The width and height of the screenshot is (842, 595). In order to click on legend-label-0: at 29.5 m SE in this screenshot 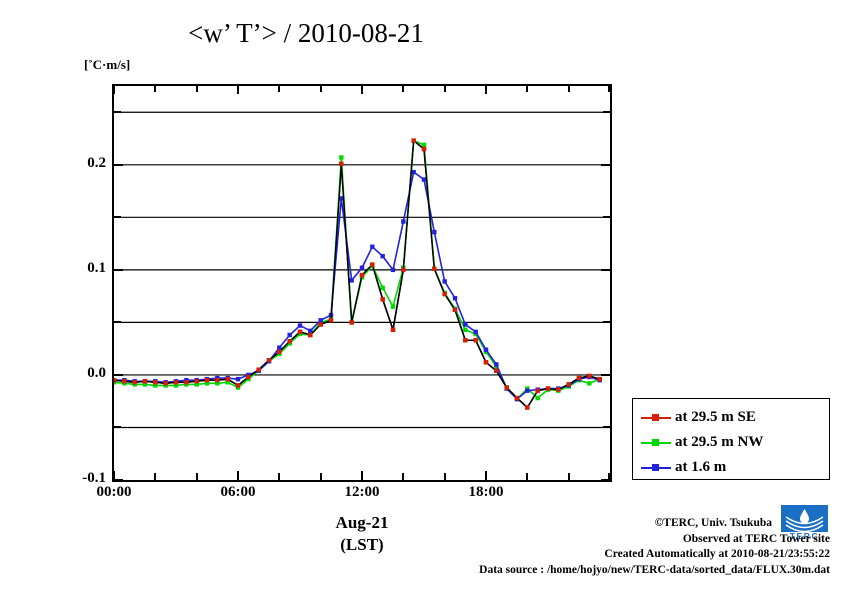, I will do `click(715, 417)`.